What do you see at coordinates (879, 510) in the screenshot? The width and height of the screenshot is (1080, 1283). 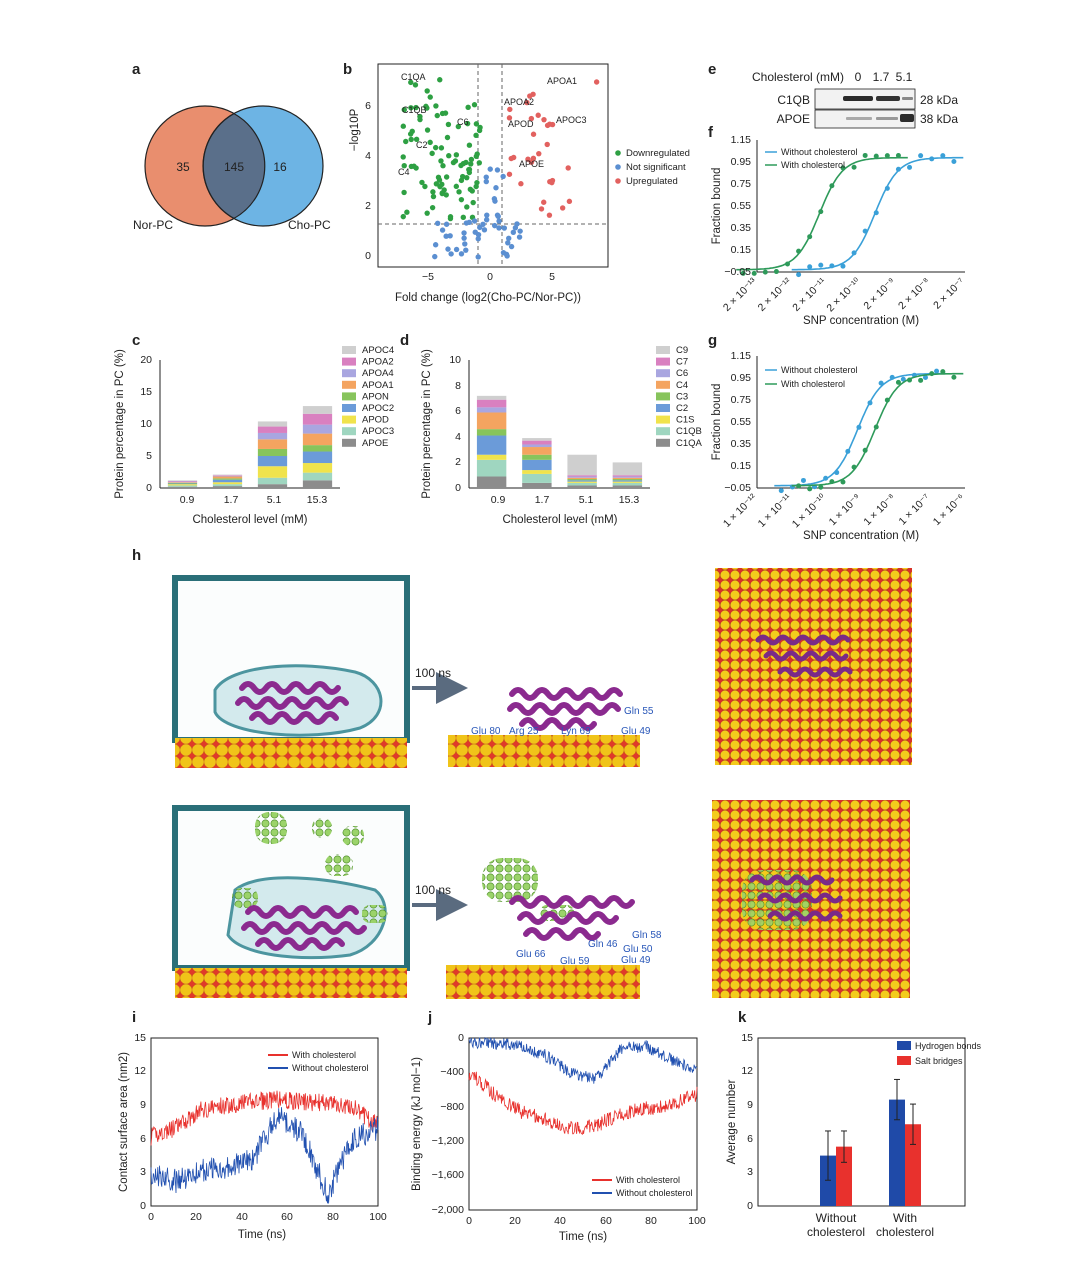 I see `x-tick-label: 1 × 10⁻⁸` at bounding box center [879, 510].